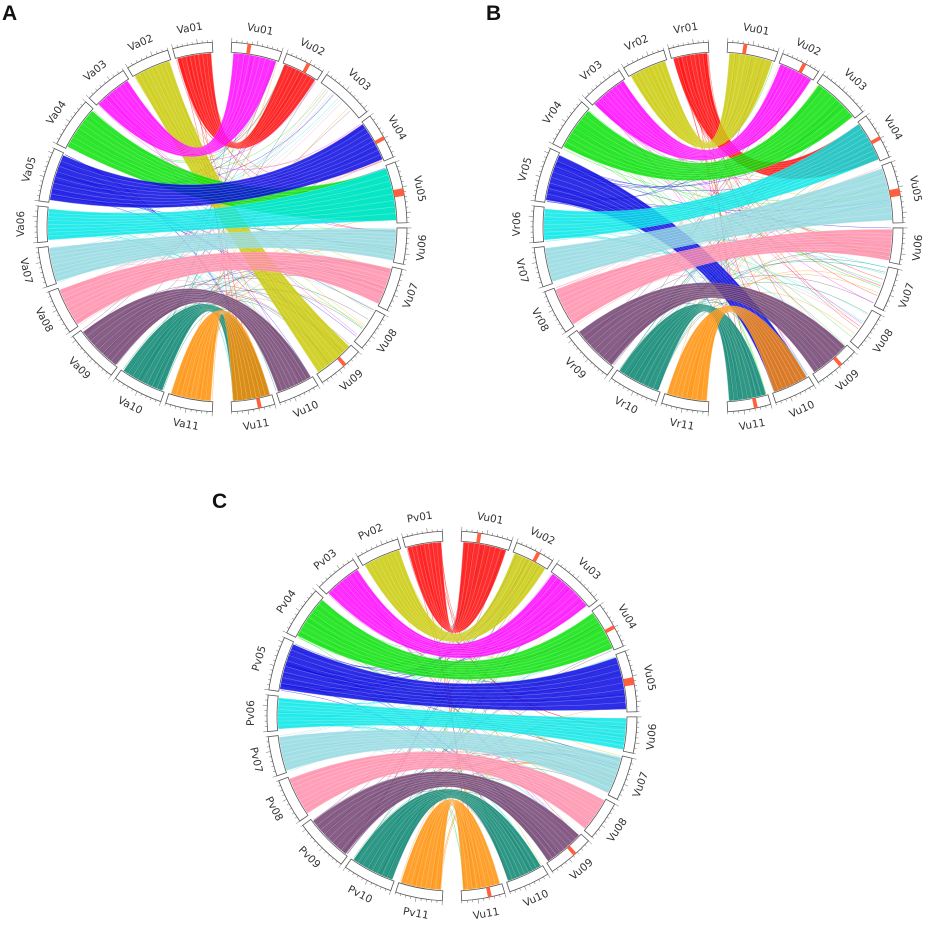  What do you see at coordinates (686, 29) in the screenshot?
I see `chromosome-label: Vr01` at bounding box center [686, 29].